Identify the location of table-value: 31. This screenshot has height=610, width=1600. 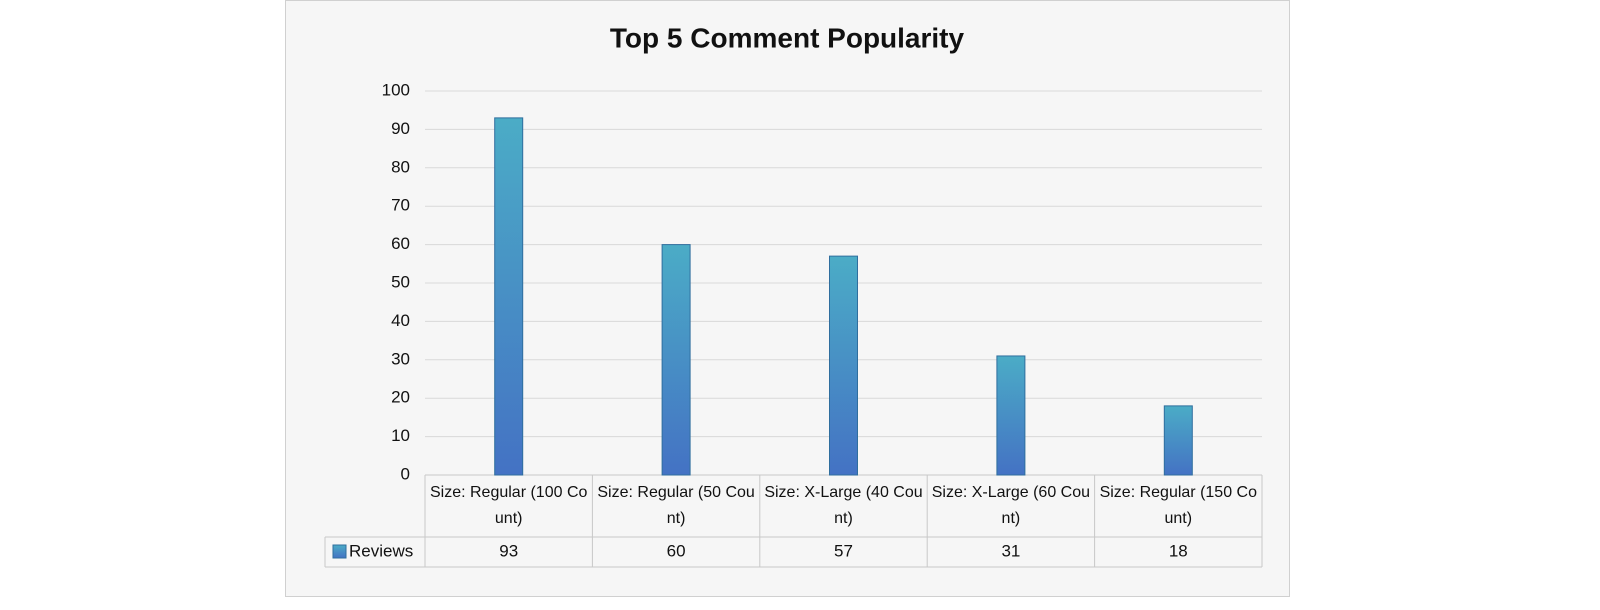
(1010, 550).